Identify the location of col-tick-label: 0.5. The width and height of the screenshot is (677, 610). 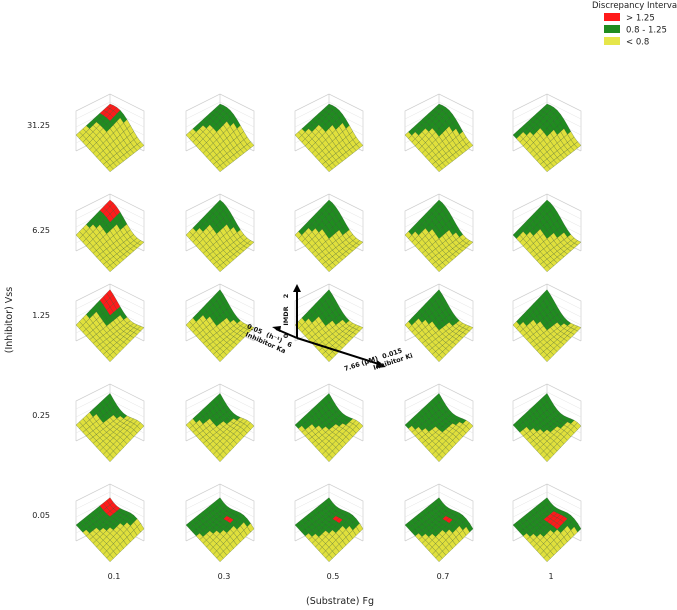
(333, 576).